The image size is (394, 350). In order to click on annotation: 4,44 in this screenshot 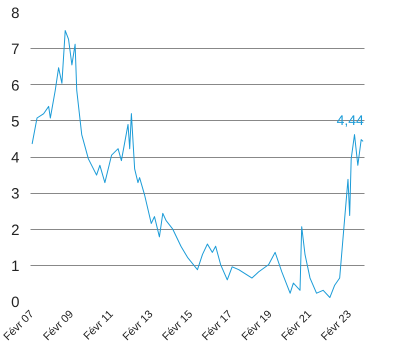, I will do `click(350, 120)`.